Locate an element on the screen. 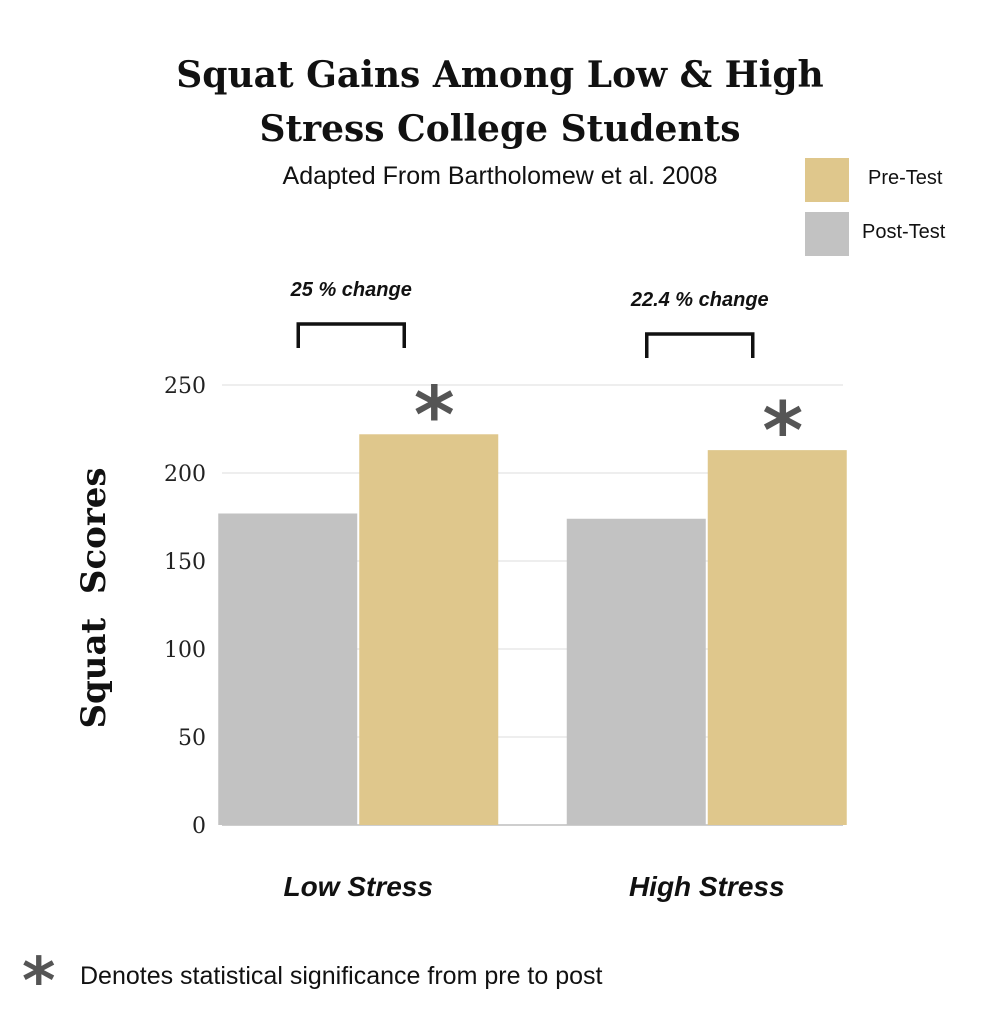 The width and height of the screenshot is (1000, 1019). bar-post-test-high-stress is located at coordinates (636, 671).